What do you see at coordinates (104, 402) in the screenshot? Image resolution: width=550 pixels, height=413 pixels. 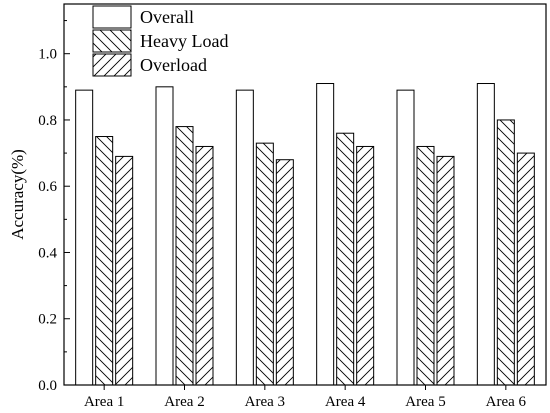 I see `x-tick-label: Area 1` at bounding box center [104, 402].